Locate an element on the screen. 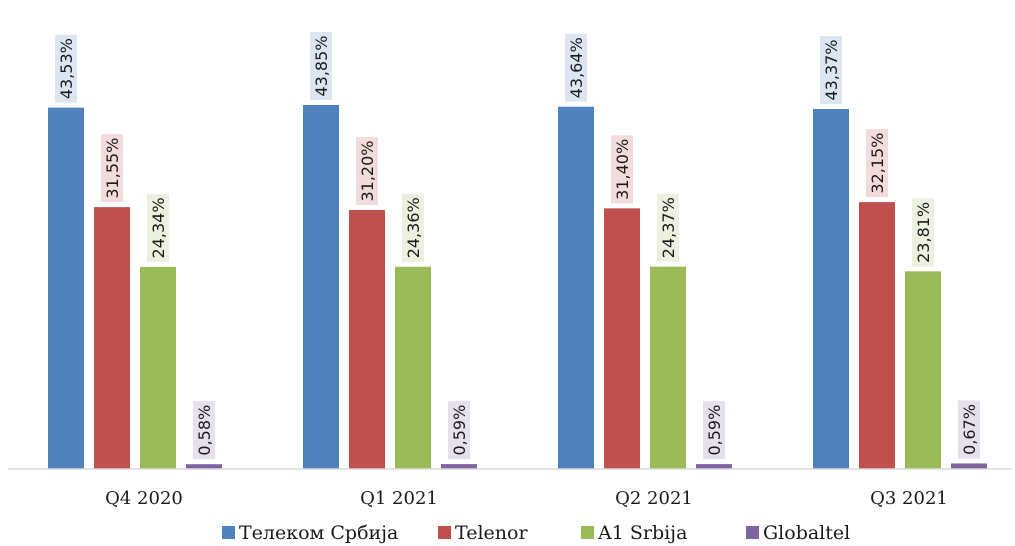 The image size is (1015, 546). legend-label: Телеком Србија is located at coordinates (318, 533).